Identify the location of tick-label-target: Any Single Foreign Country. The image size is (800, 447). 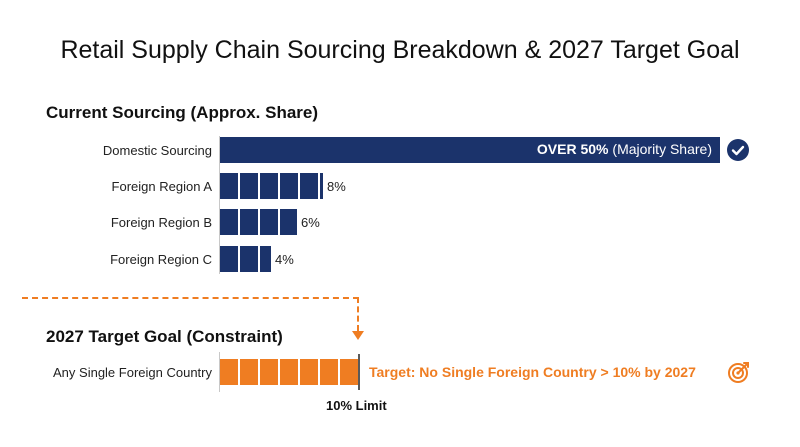
(132, 372).